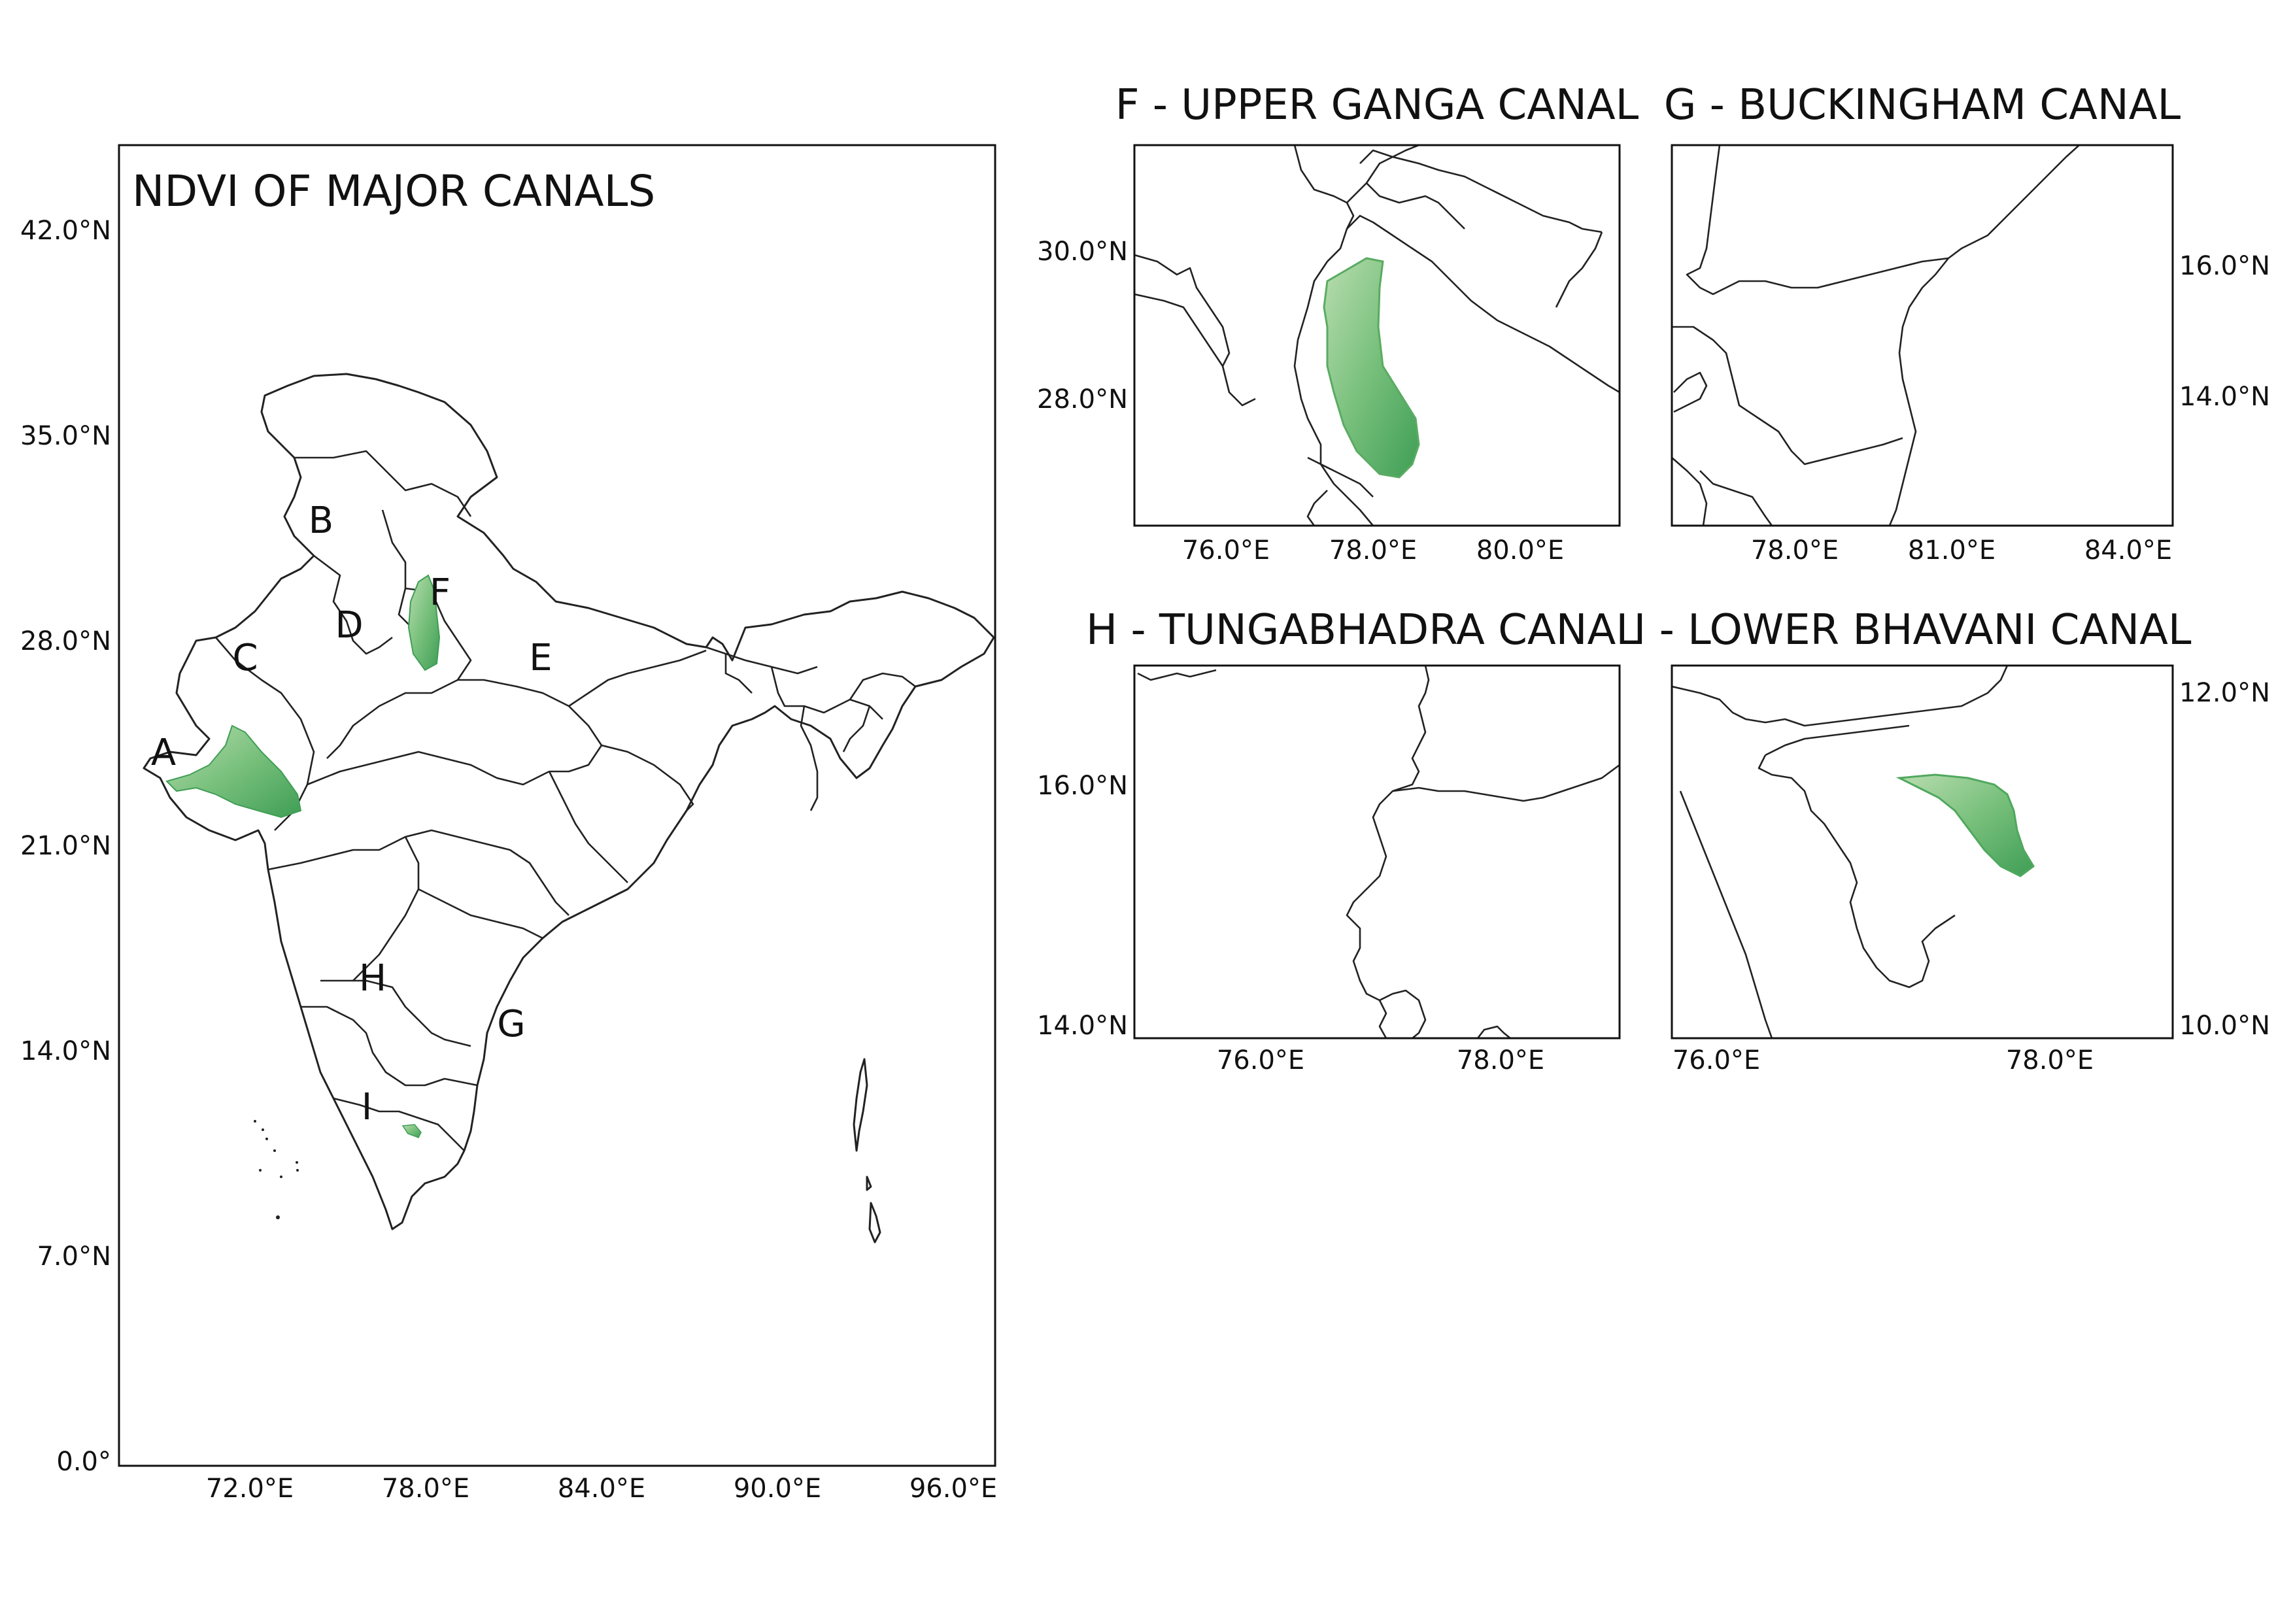 The height and width of the screenshot is (1624, 2293). What do you see at coordinates (411, 1131) in the screenshot?
I see `ndvi-region-i` at bounding box center [411, 1131].